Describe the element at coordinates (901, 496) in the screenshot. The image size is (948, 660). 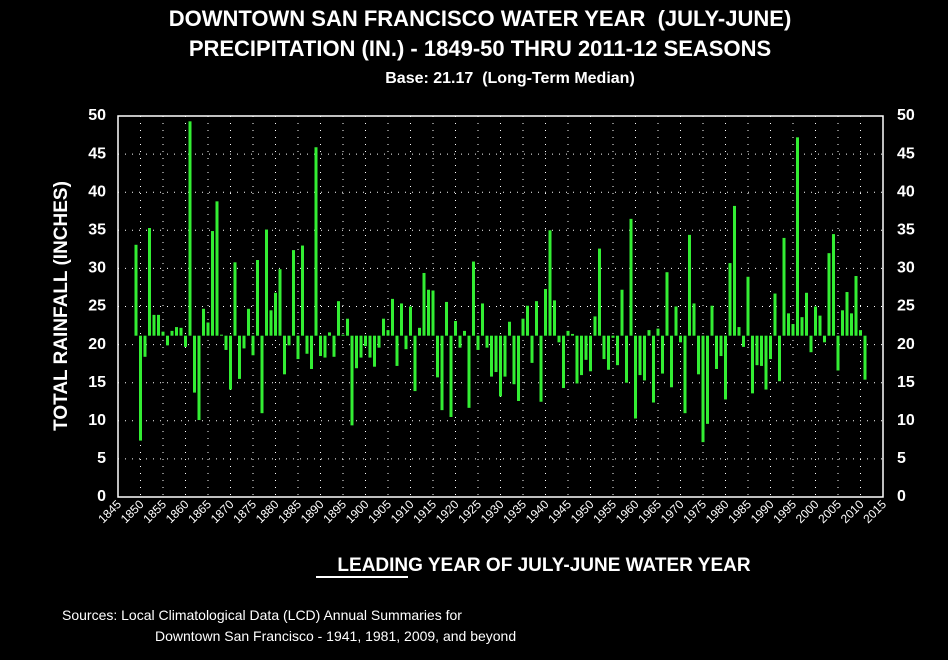
I see `y2-tick-label: 0` at that location.